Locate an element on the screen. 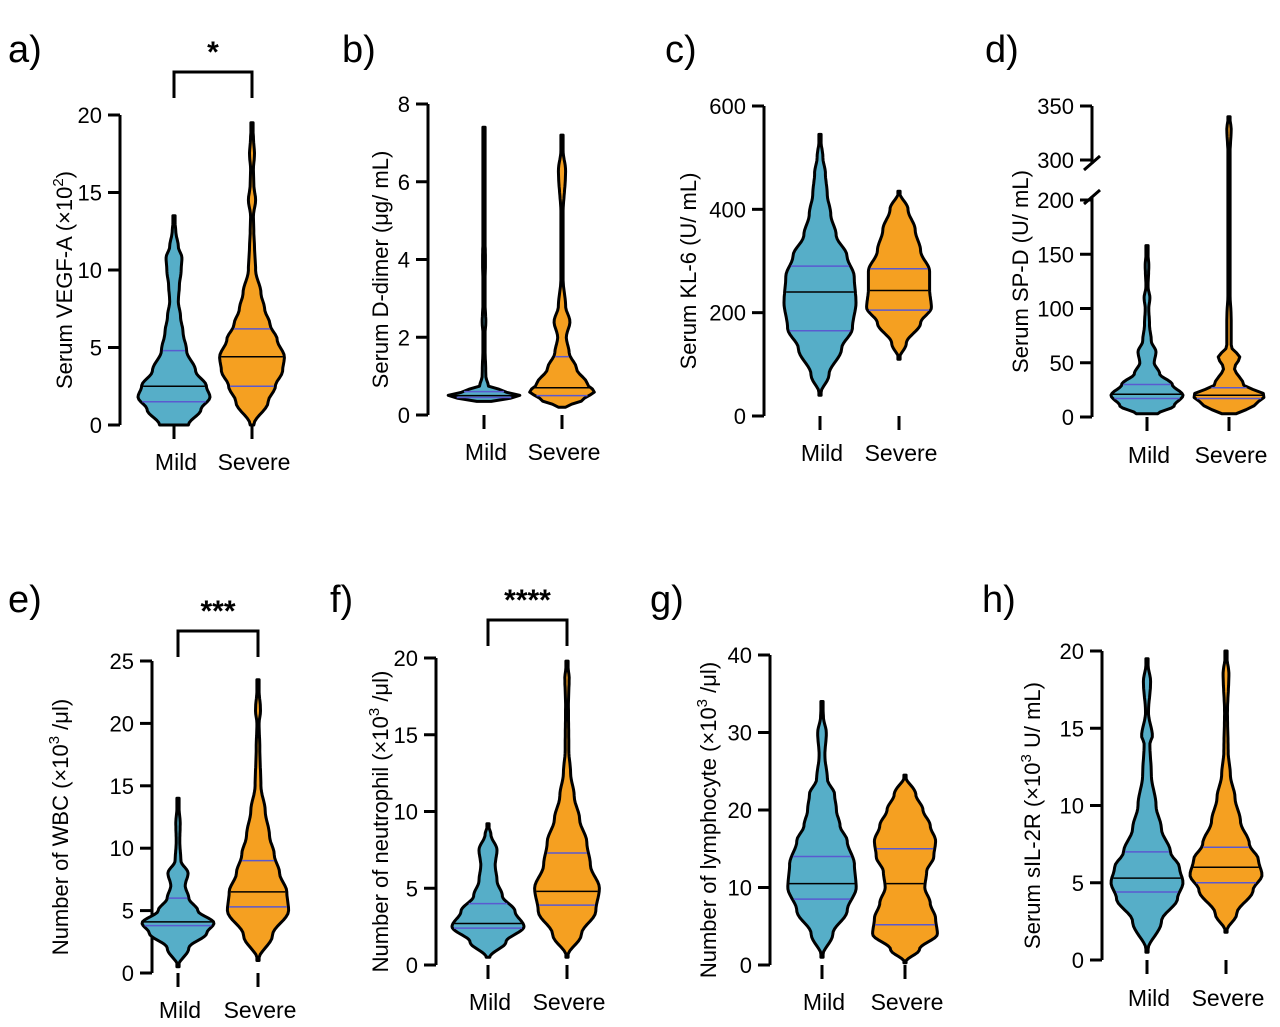 This screenshot has width=1280, height=1027. y-axis-label: Number of WBC (×103 /μl) is located at coordinates (59, 827).